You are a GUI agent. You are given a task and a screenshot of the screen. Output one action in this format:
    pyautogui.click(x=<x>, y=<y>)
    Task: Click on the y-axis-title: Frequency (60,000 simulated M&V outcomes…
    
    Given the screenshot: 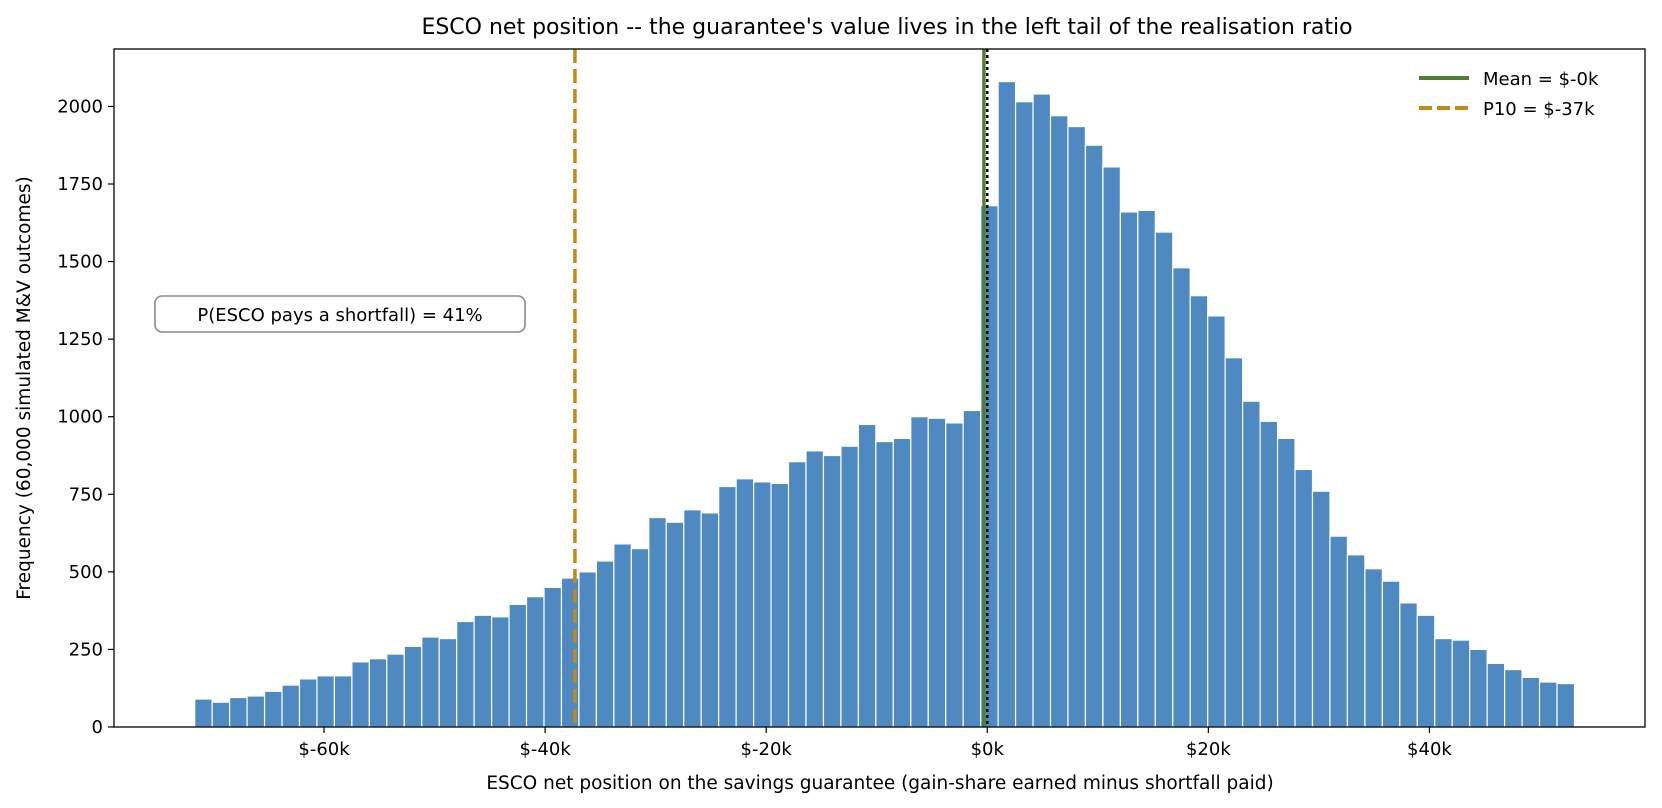 What is the action you would take?
    pyautogui.click(x=24, y=388)
    